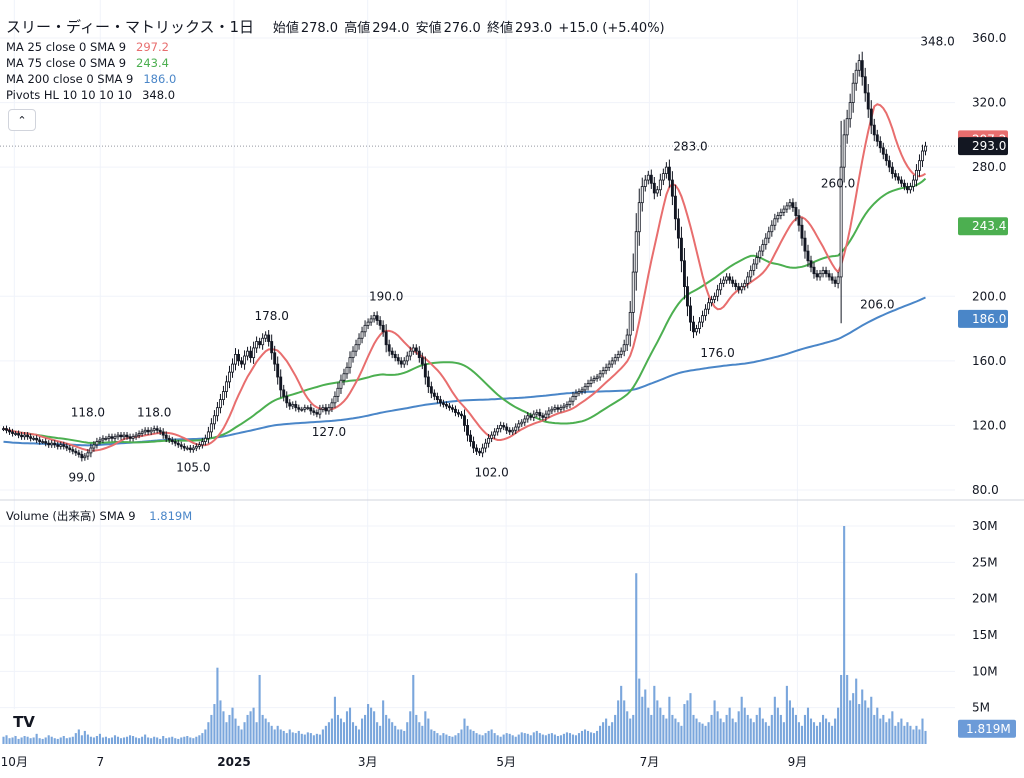 The image size is (1024, 778). What do you see at coordinates (193, 468) in the screenshot?
I see `pivot-label: 105.0` at bounding box center [193, 468].